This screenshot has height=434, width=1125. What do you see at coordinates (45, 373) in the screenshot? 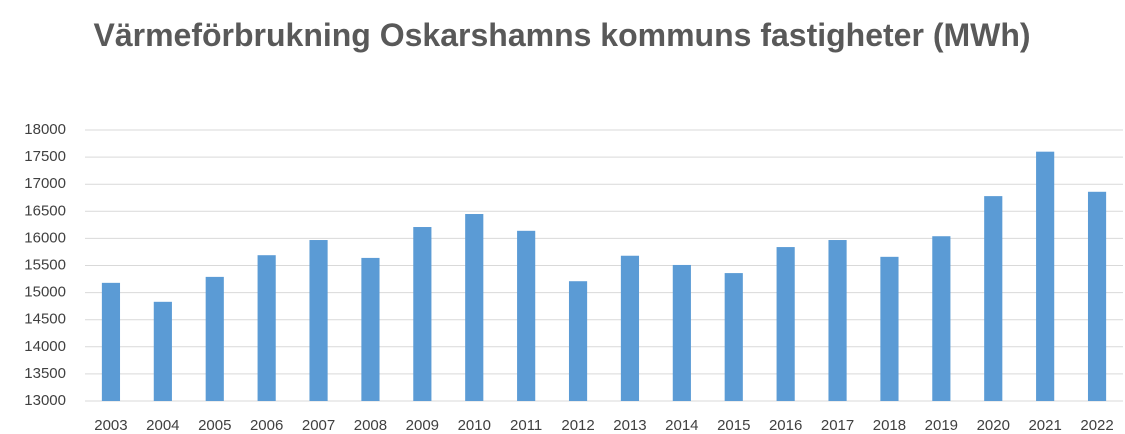
I see `y-tick-label: 13500` at bounding box center [45, 373].